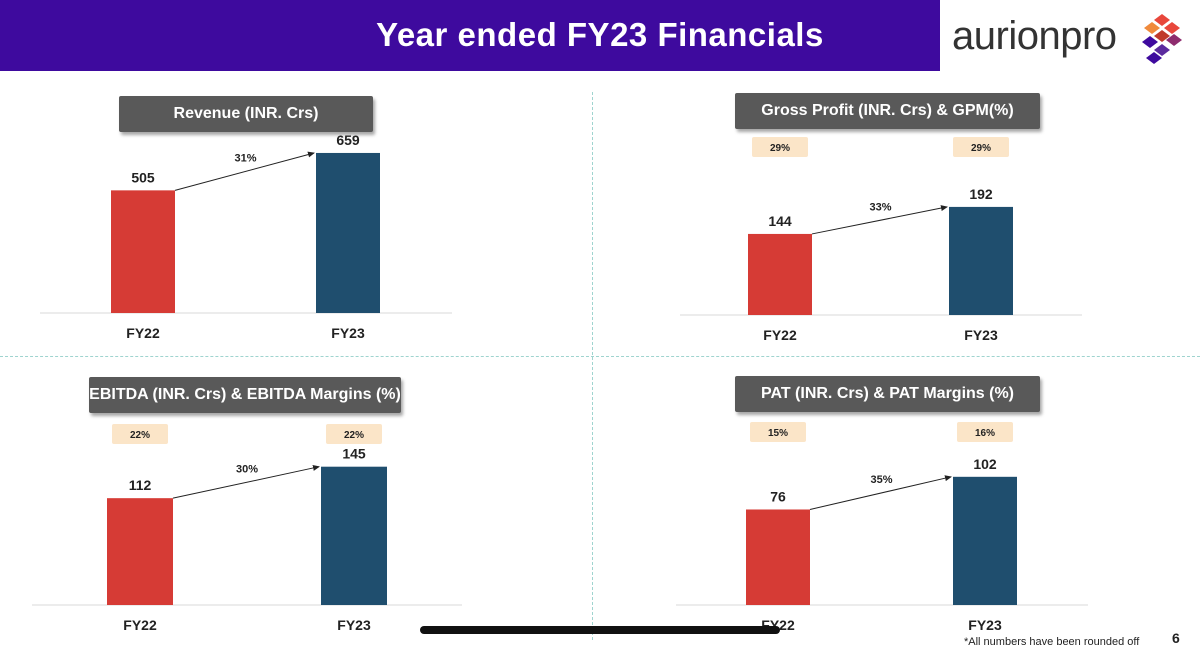 The height and width of the screenshot is (648, 1200). What do you see at coordinates (985, 464) in the screenshot?
I see `pat-value-label-fy23: 102` at bounding box center [985, 464].